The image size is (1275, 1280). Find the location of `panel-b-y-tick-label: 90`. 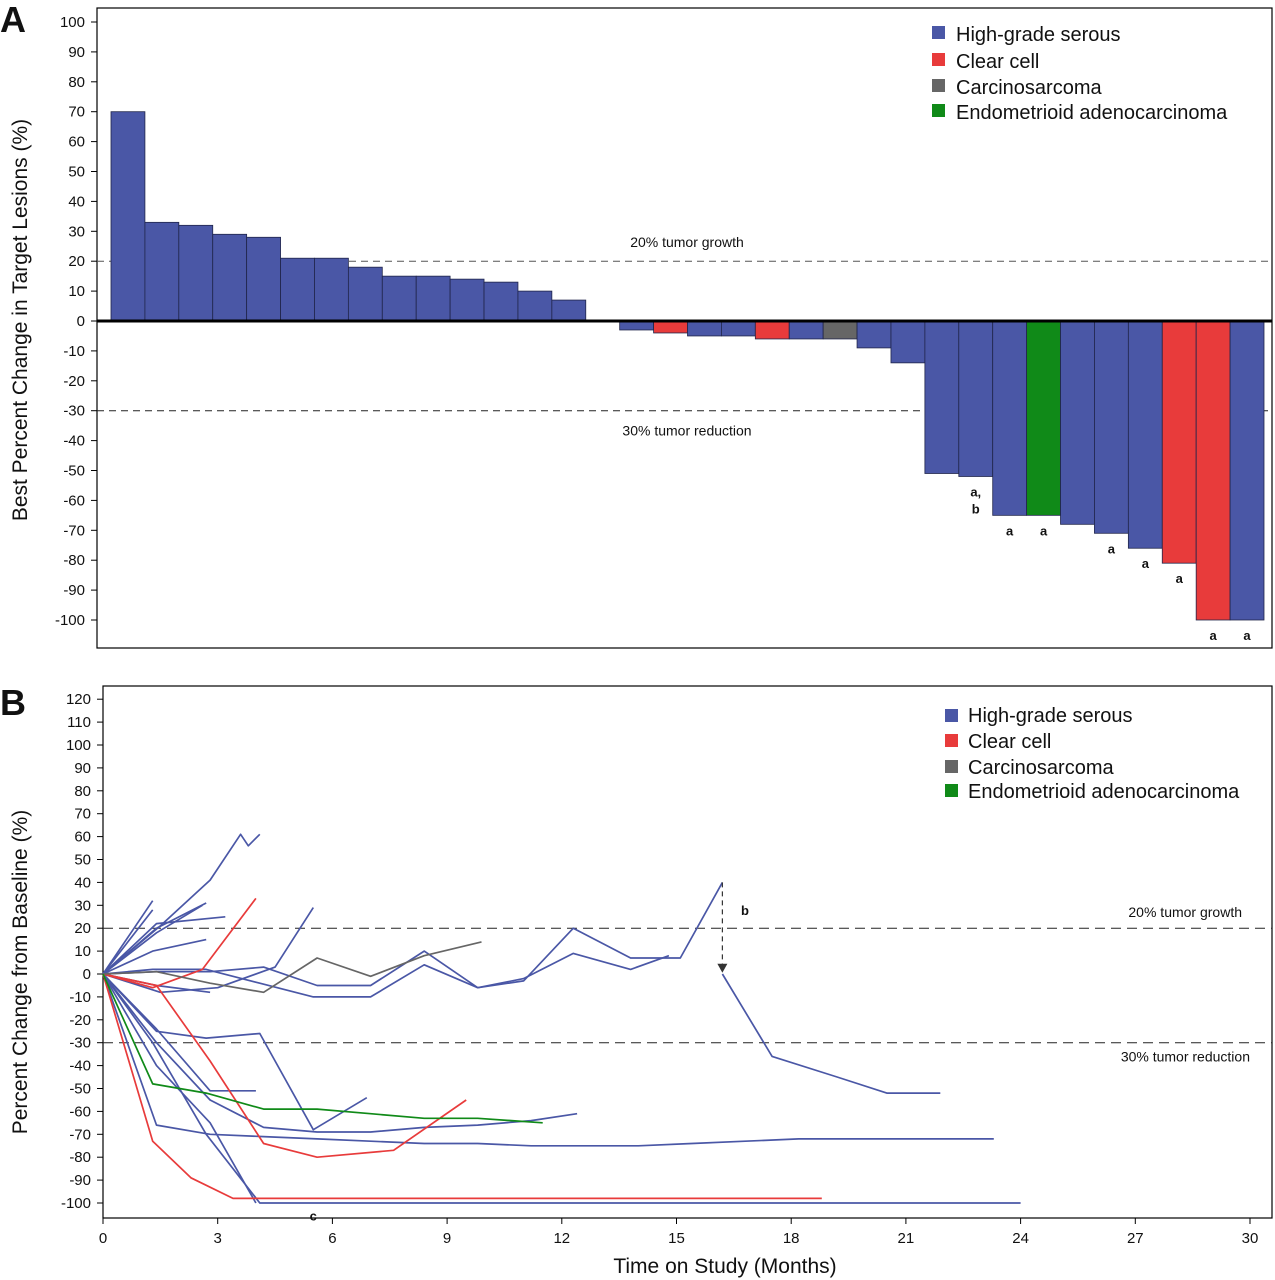

panel-b-y-tick-label: 90 is located at coordinates (82, 768).